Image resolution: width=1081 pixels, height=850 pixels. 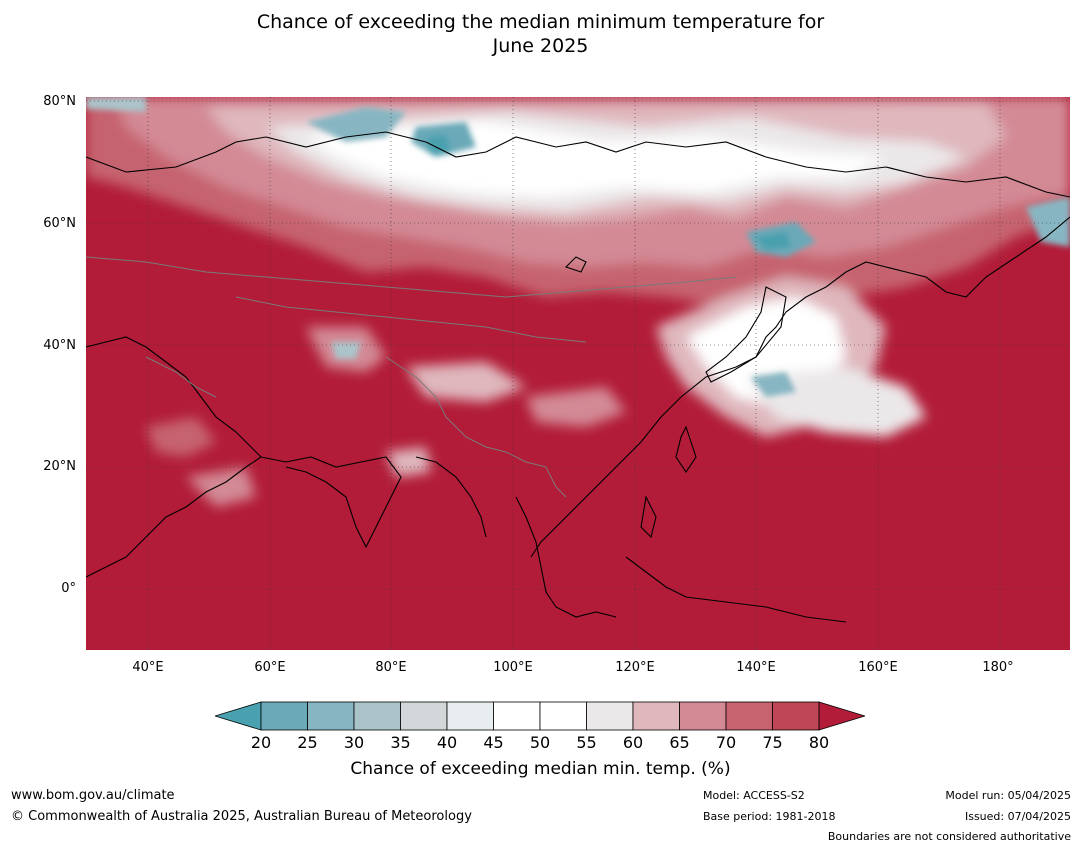 I want to click on colorbar, so click(x=540, y=716).